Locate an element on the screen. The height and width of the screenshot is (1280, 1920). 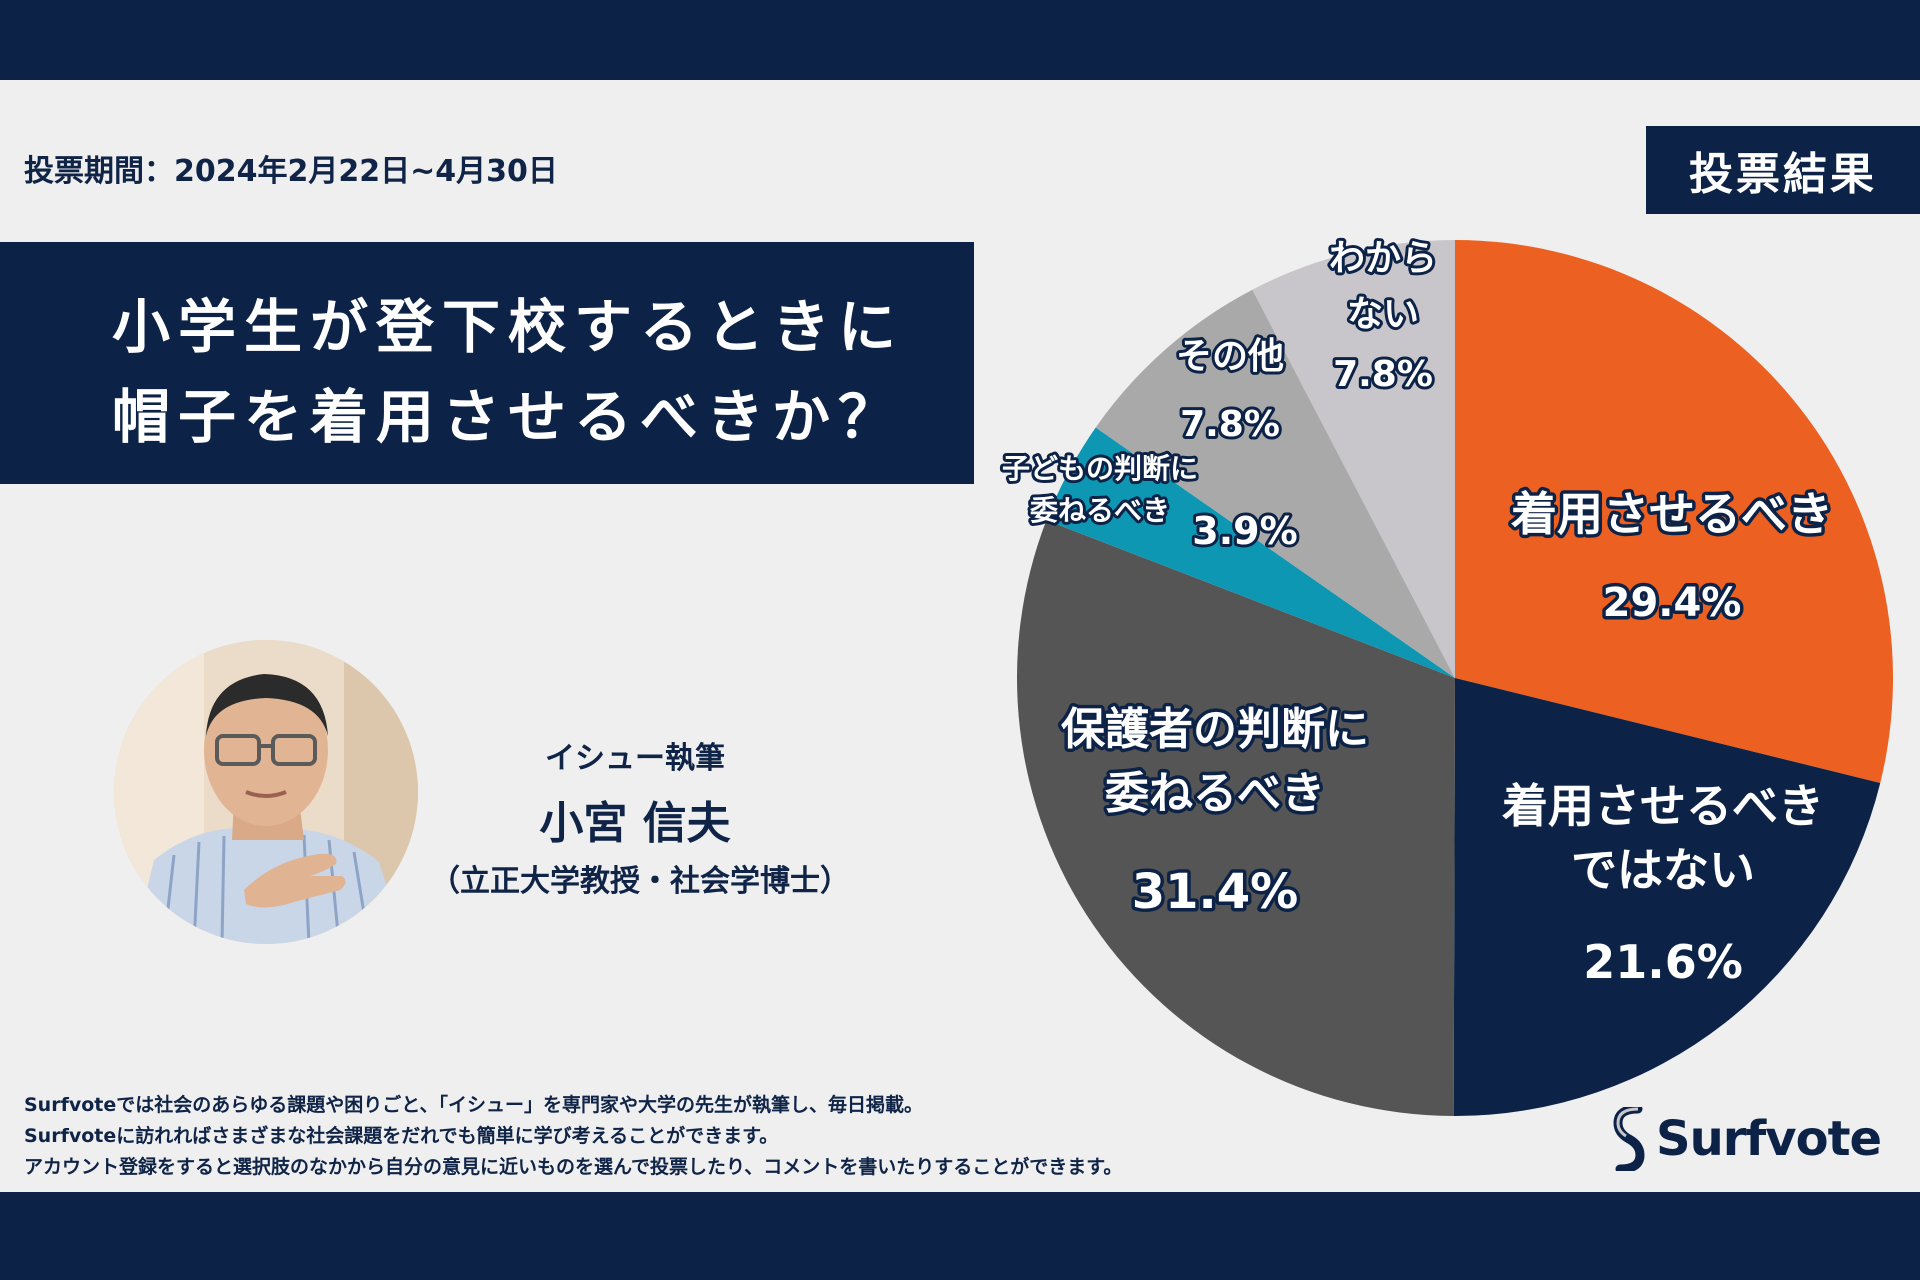
slice-label-1-line-1: 着用させるべき is located at coordinates (1672, 514).